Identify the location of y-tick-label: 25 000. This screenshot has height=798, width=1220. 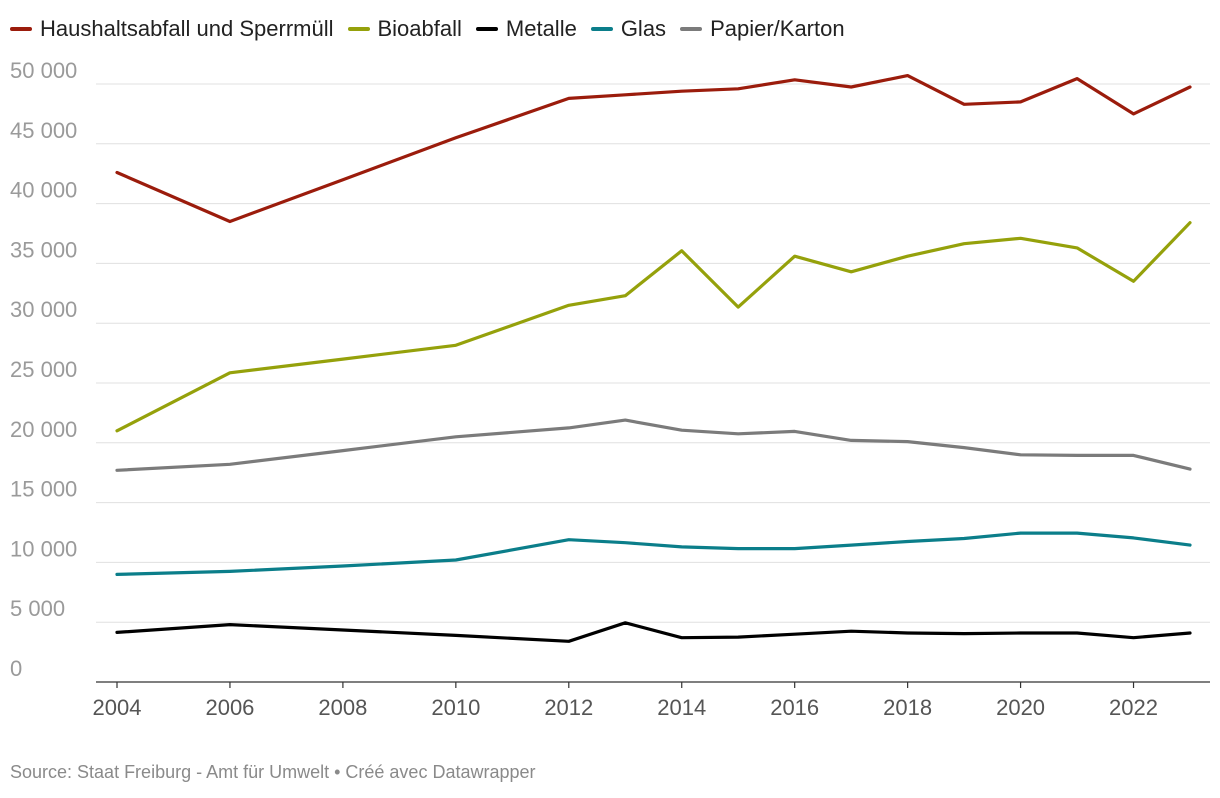
(43, 369).